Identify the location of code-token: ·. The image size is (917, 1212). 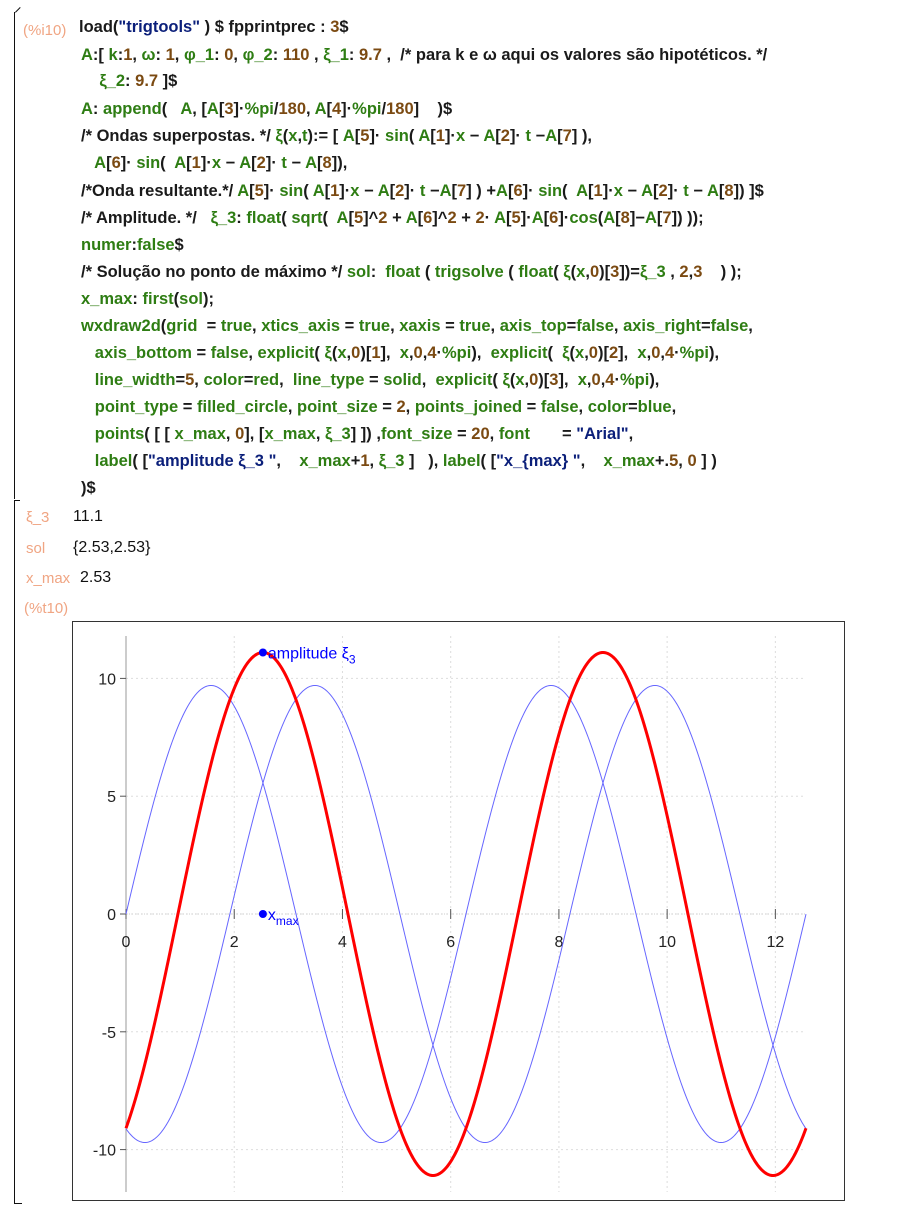
(617, 380).